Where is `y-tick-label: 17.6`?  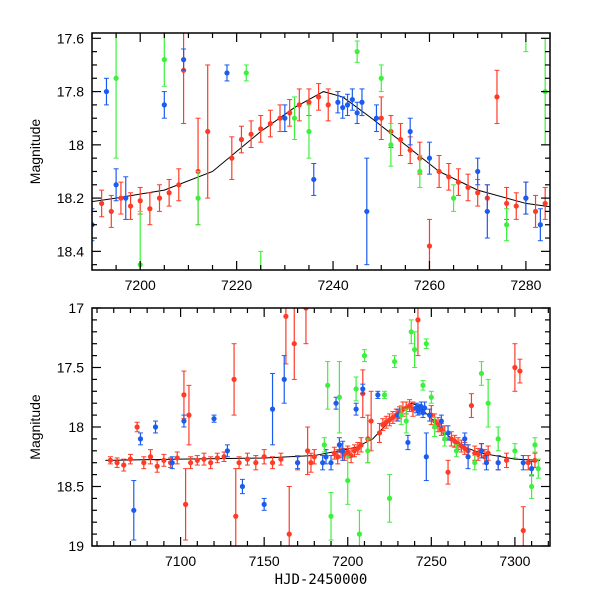
y-tick-label: 17.6 is located at coordinates (70, 38).